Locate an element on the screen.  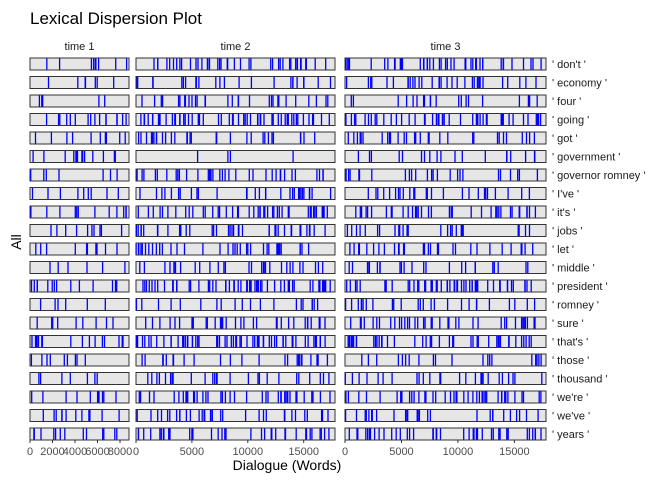
x-axis-label: Dialogue (Words) is located at coordinates (287, 465).